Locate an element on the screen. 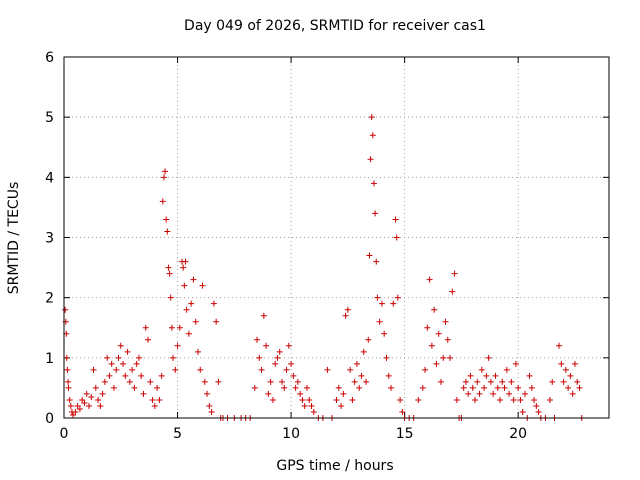  x-tick-label: 5 is located at coordinates (177, 434).